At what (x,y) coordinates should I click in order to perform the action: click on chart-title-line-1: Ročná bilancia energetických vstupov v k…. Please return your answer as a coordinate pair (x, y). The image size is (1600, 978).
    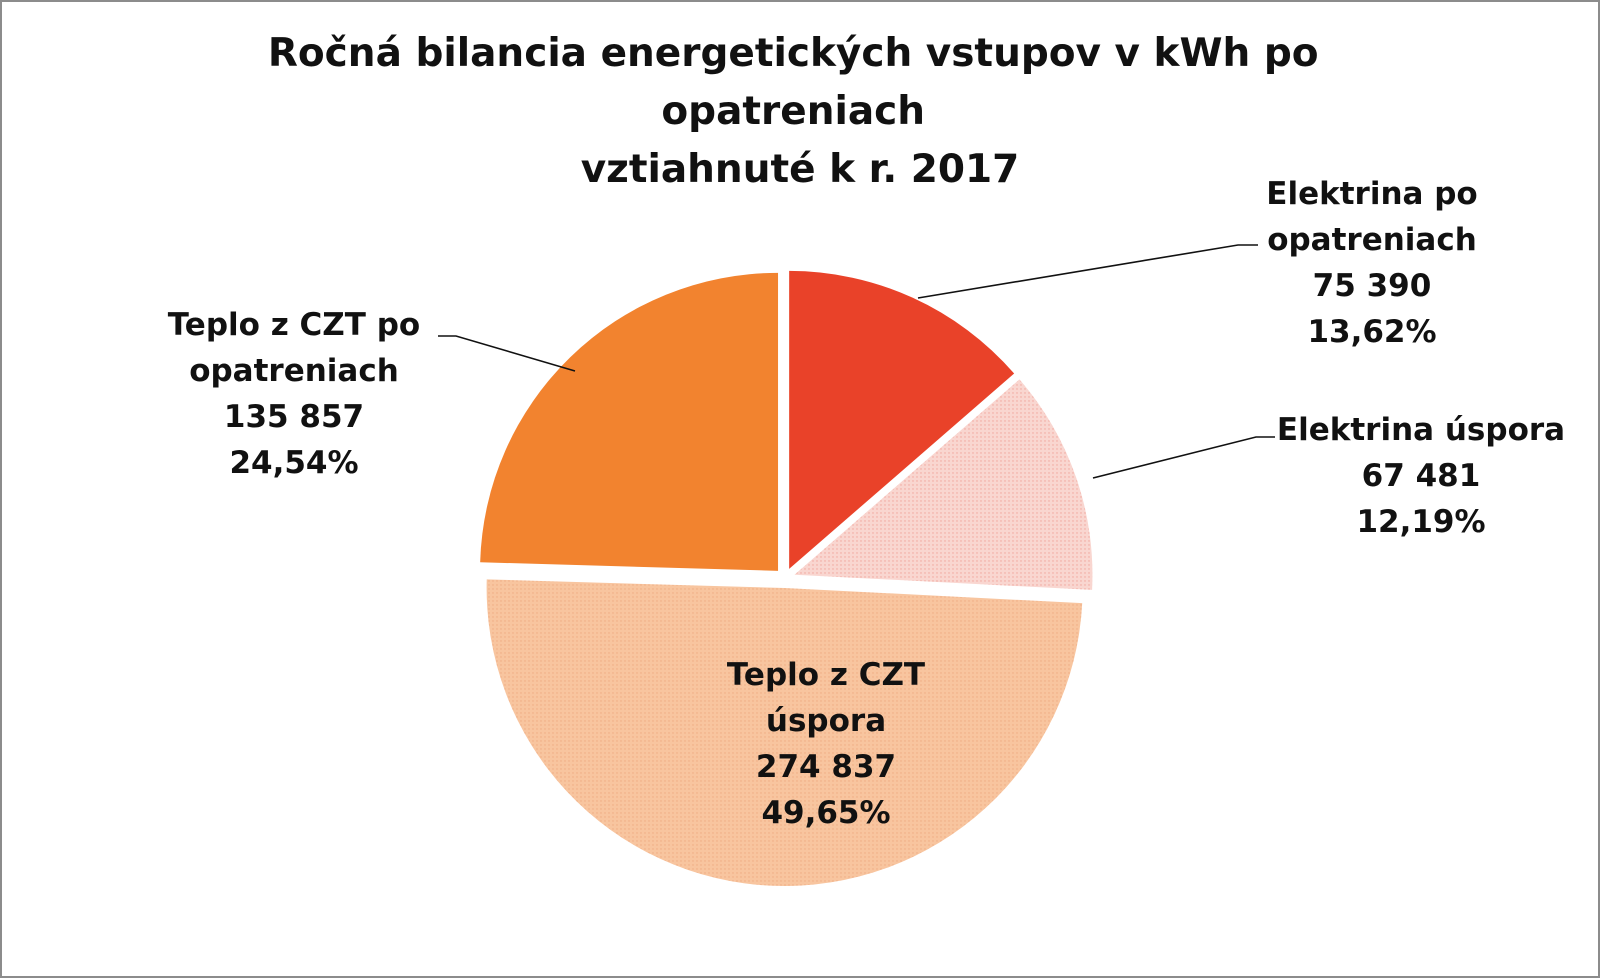
    Looking at the image, I should click on (793, 53).